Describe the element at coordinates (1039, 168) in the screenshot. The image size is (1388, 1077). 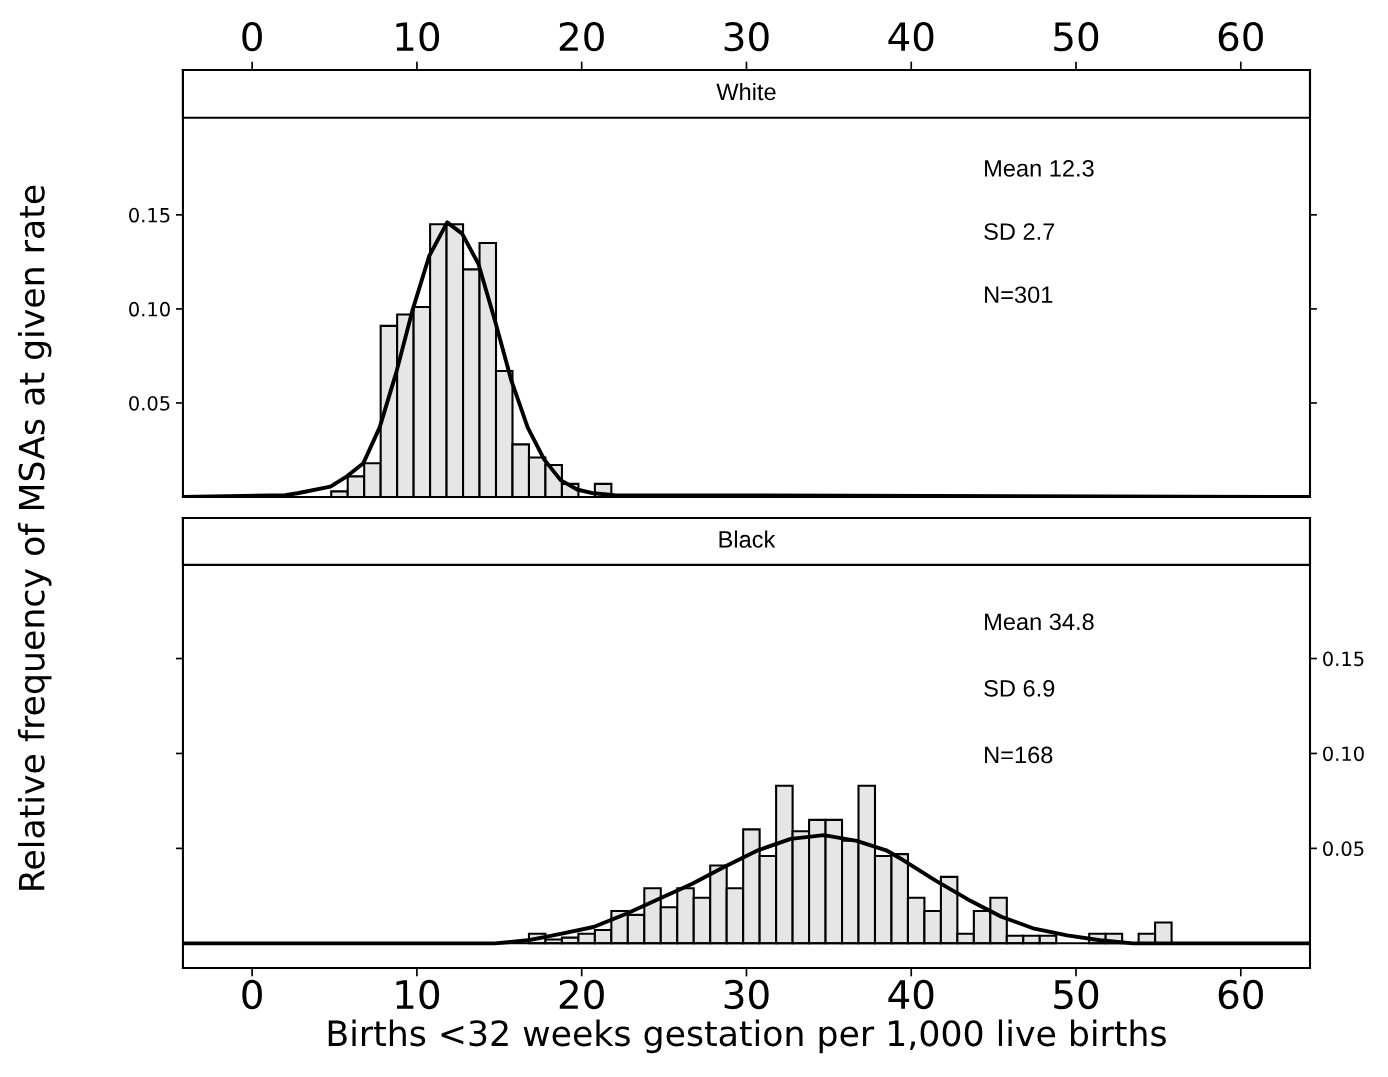
I see `annotation: Mean 12.3` at that location.